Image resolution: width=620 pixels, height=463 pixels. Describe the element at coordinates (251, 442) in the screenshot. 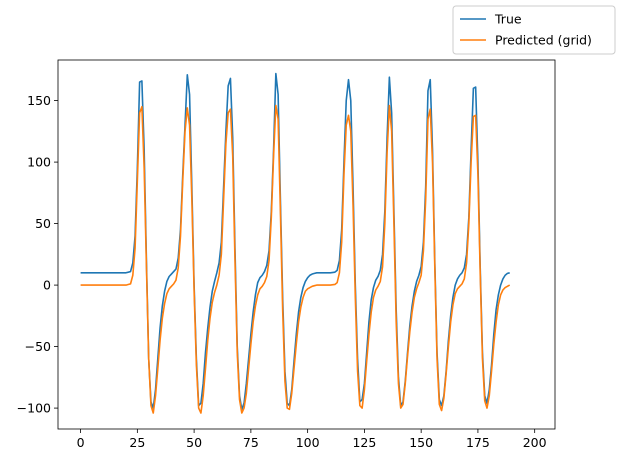

I see `x-tick-label: 75` at that location.